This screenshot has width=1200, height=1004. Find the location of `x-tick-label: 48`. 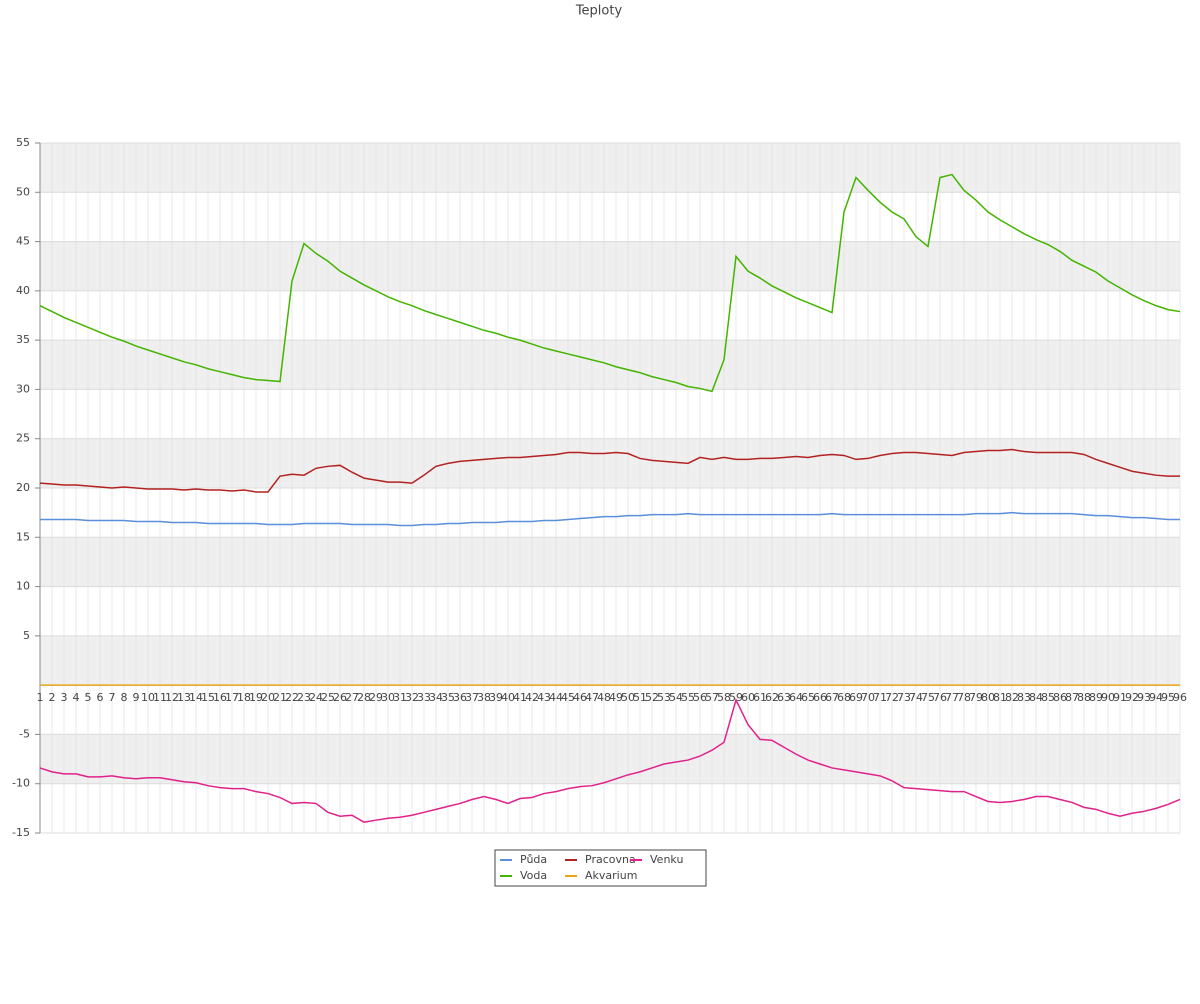

x-tick-label: 48 is located at coordinates (604, 697).